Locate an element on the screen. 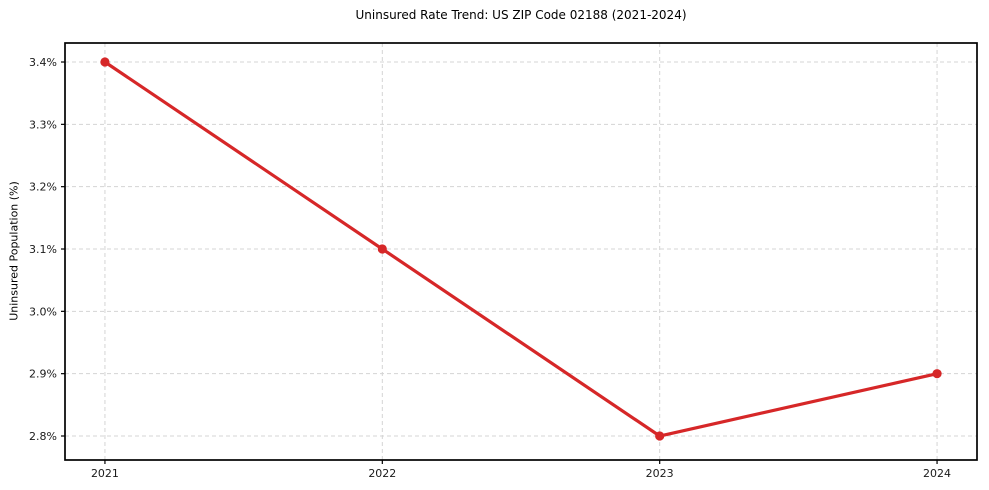 This screenshot has height=490, width=989. y-tick-label: 3.3% is located at coordinates (43, 124).